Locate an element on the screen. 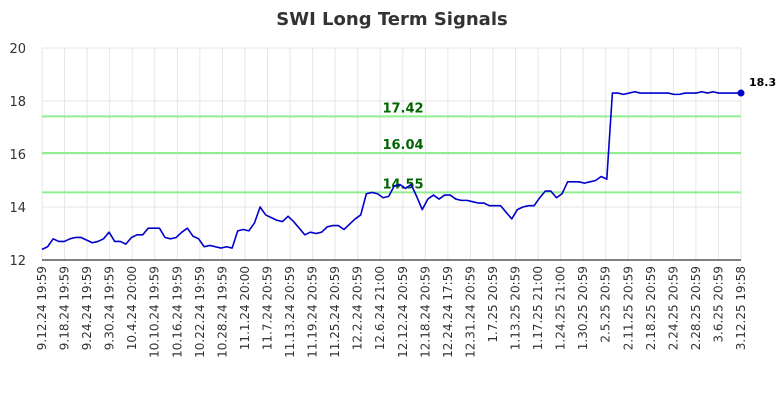 This screenshot has height=400, width=784. last-value-marker is located at coordinates (741, 93).